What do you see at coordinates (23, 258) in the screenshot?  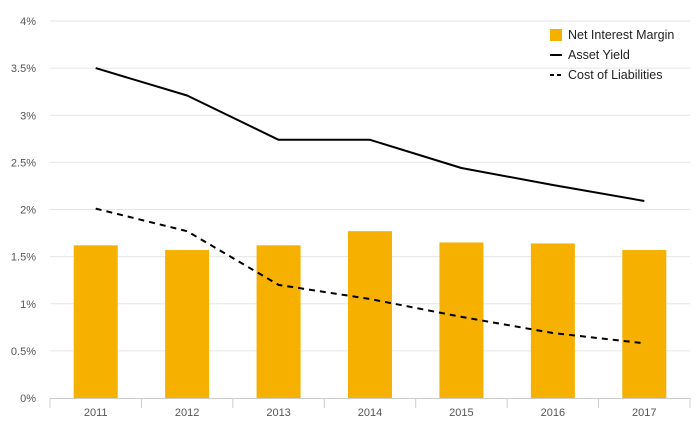 I see `y-tick-label: 1.5%` at bounding box center [23, 258].